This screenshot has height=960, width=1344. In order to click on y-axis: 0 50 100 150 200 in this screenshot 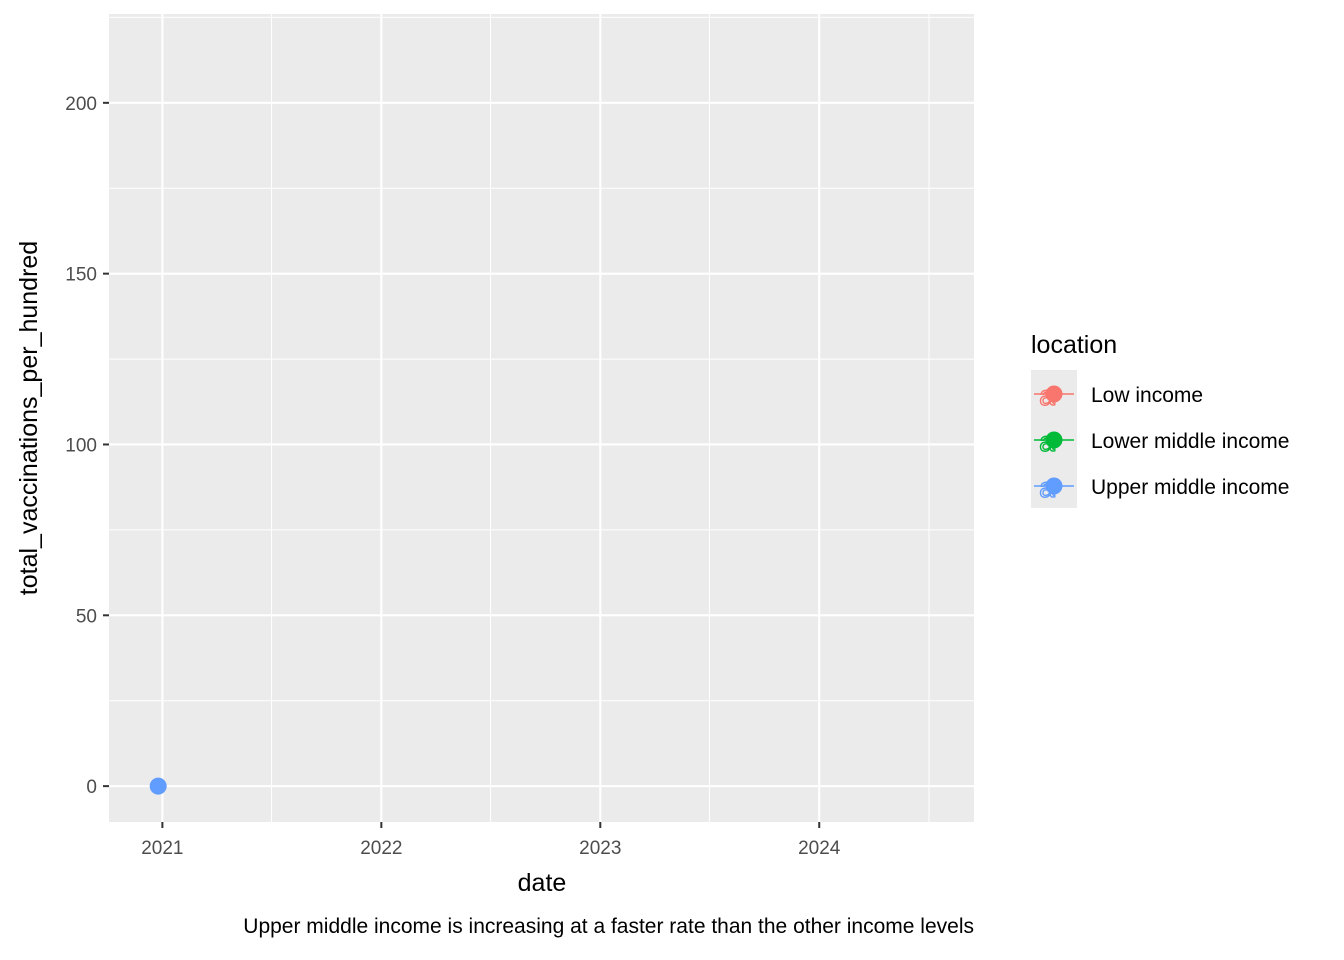, I will do `click(87, 446)`.